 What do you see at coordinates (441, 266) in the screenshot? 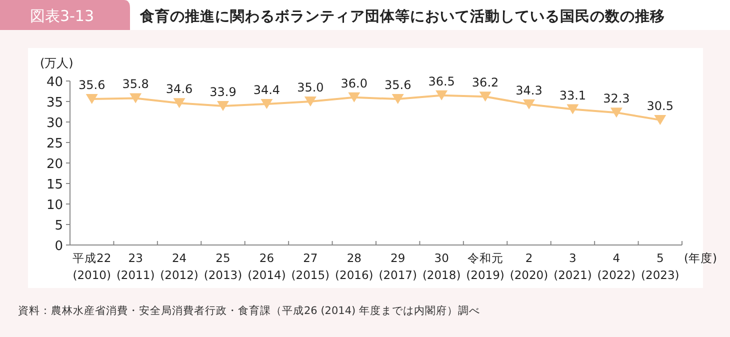
I see `x-tick-label: 30 (2018)` at bounding box center [441, 266].